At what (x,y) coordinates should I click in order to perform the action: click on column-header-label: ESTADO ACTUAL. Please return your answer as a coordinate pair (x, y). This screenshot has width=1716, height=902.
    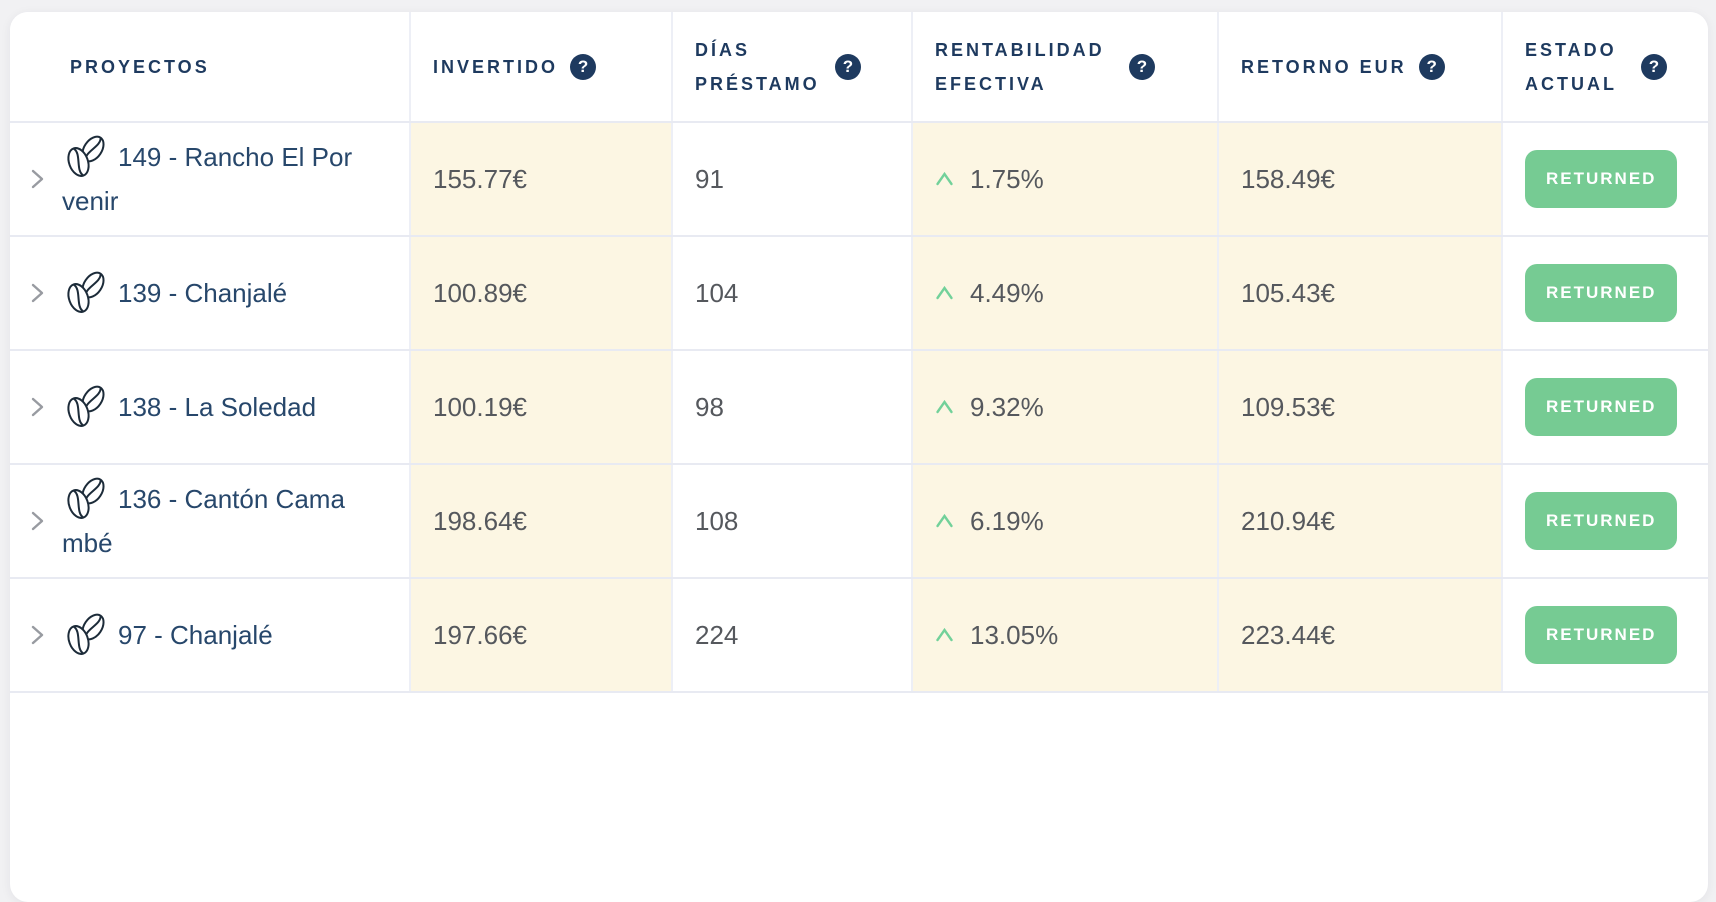
    Looking at the image, I should click on (1571, 66).